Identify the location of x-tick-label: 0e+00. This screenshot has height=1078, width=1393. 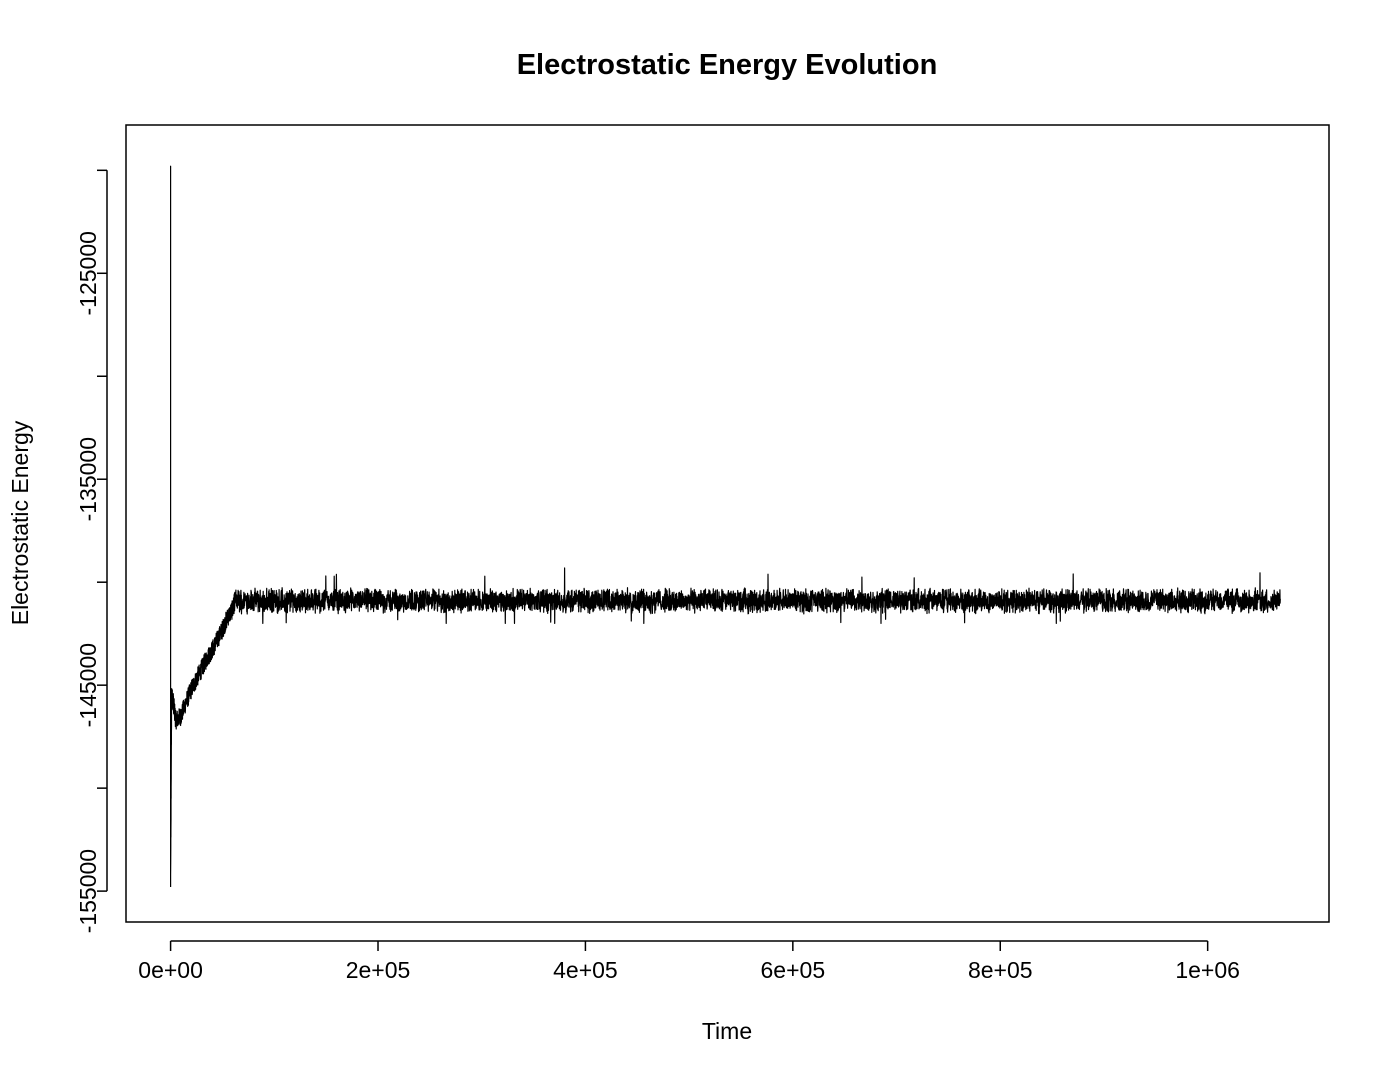
(170, 970).